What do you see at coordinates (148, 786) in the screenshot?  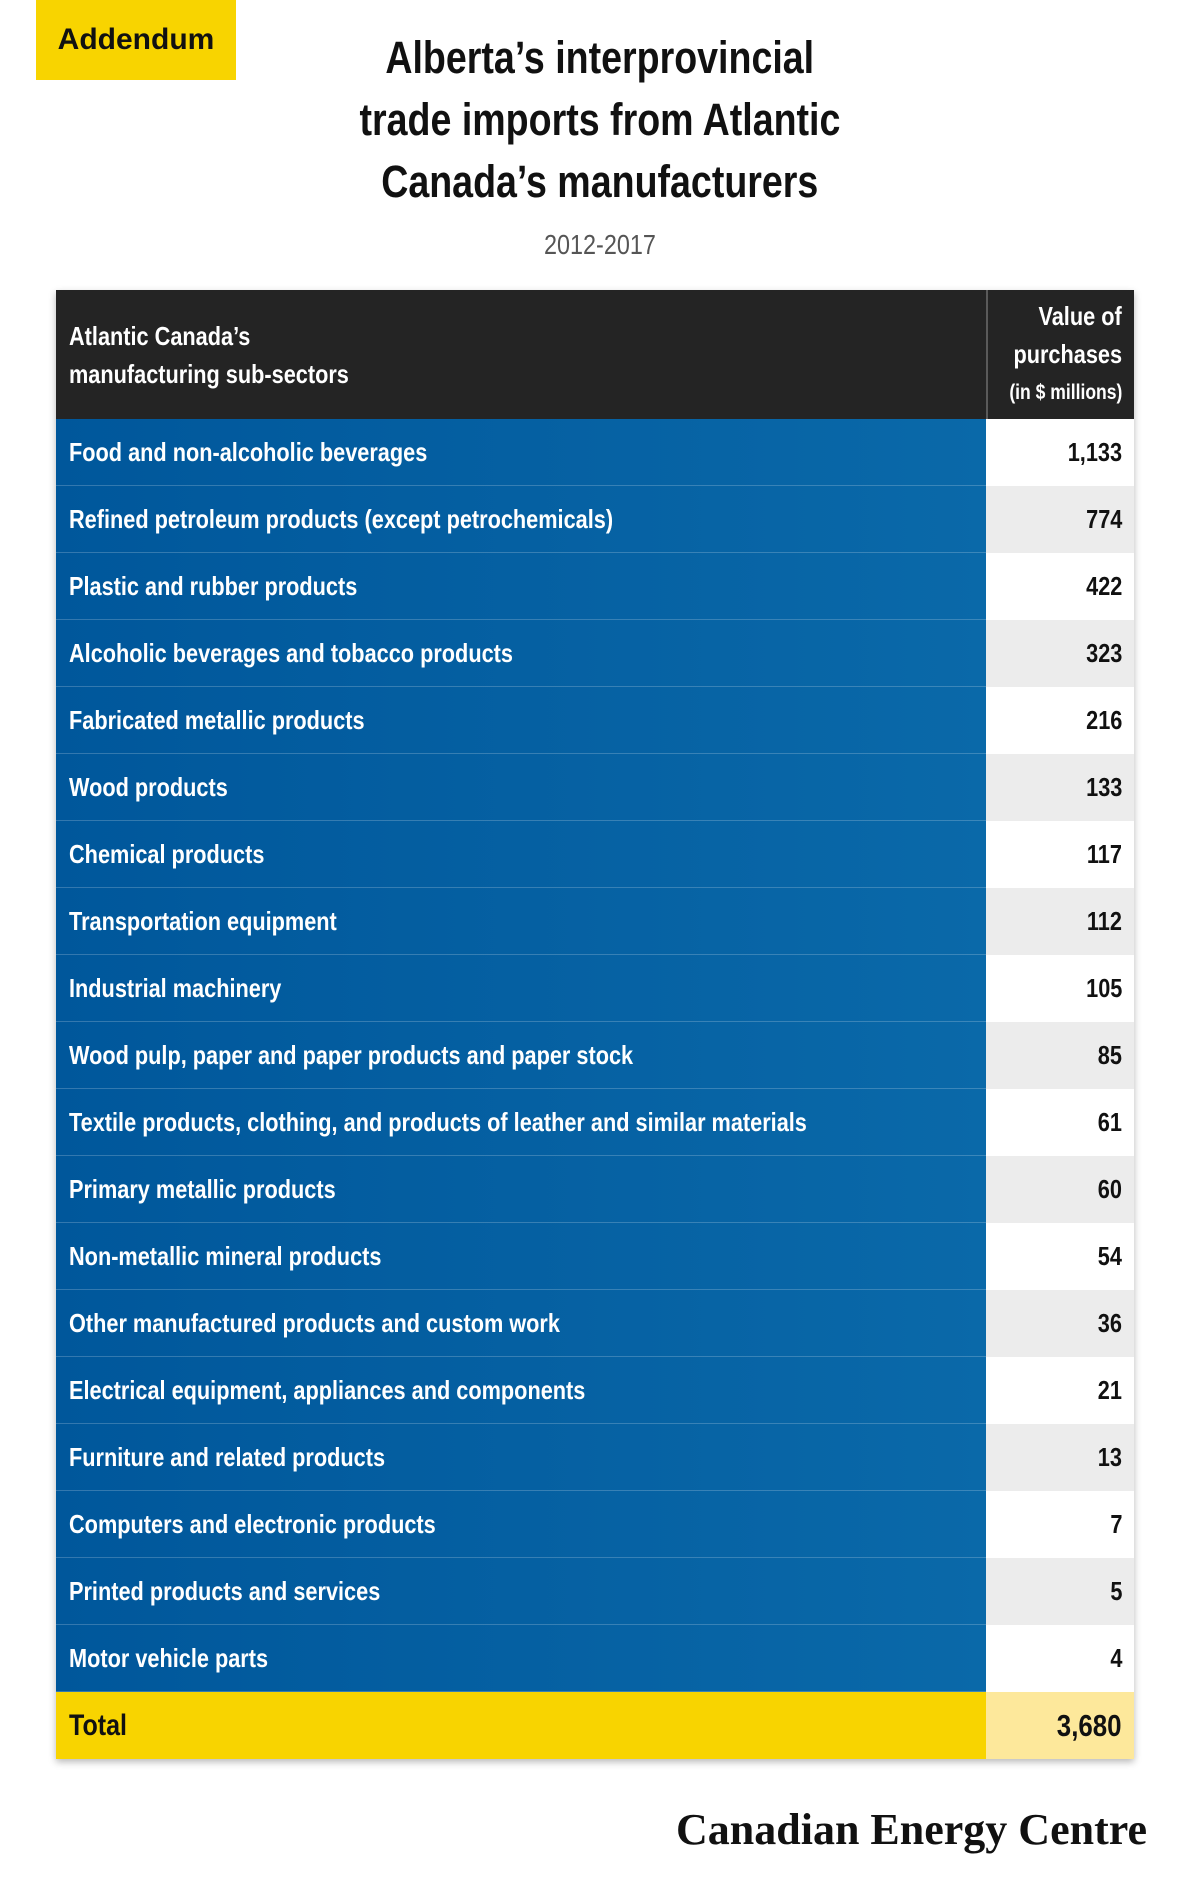 I see `row-label: Wood products` at bounding box center [148, 786].